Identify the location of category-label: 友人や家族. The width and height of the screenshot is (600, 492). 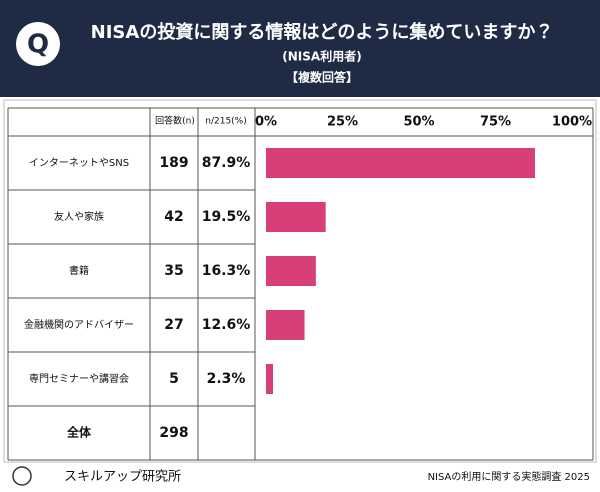
(79, 216).